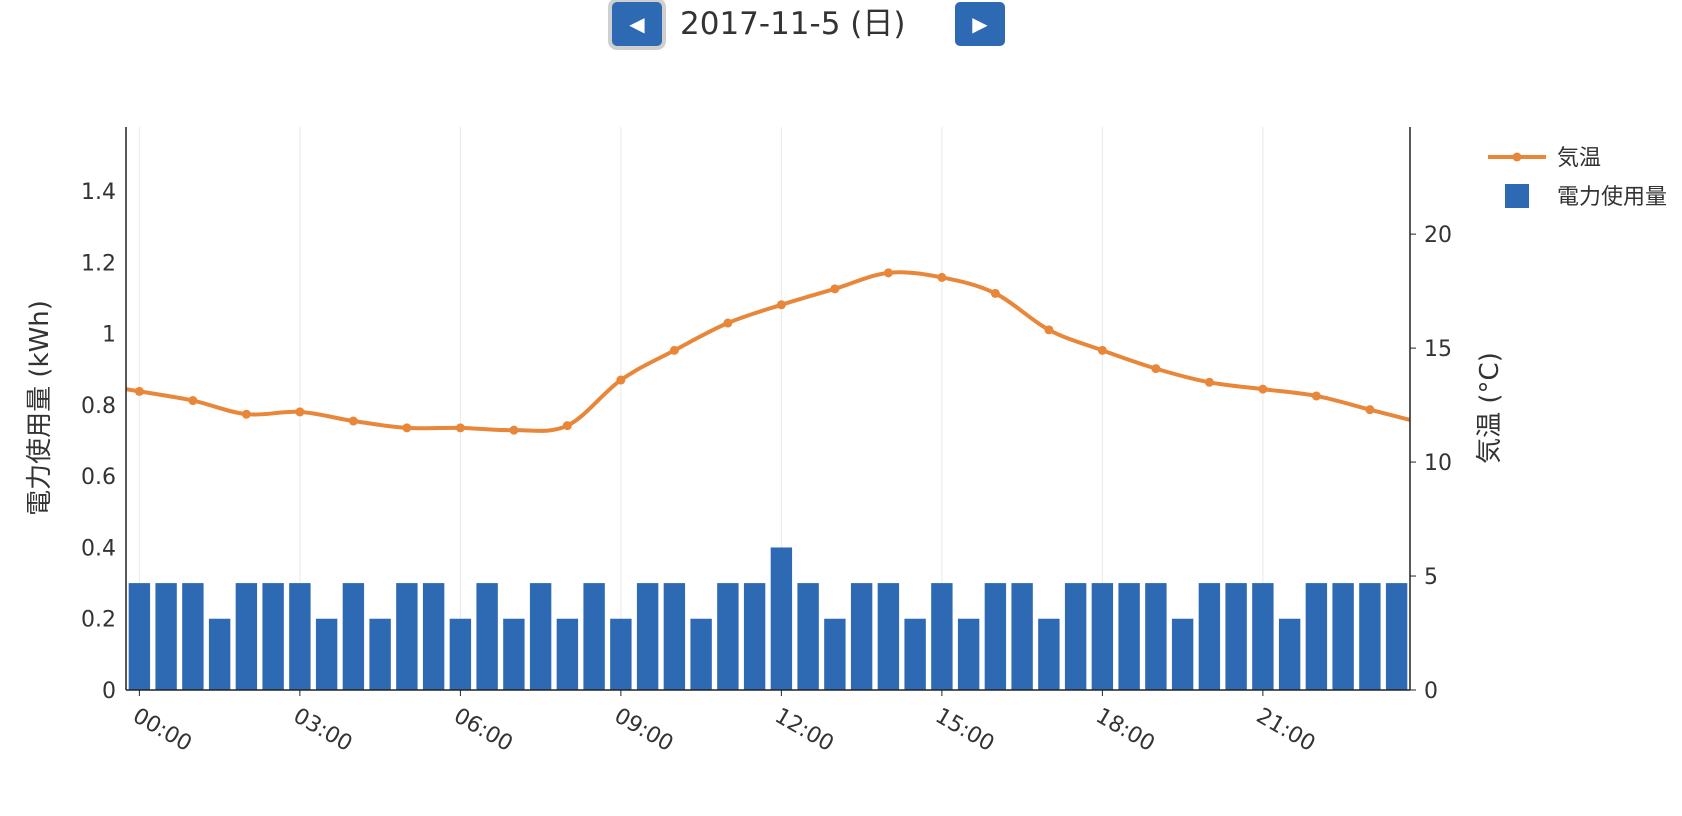 This screenshot has height=816, width=1682. Describe the element at coordinates (1438, 235) in the screenshot. I see `y-right-tick-label: 20` at that location.